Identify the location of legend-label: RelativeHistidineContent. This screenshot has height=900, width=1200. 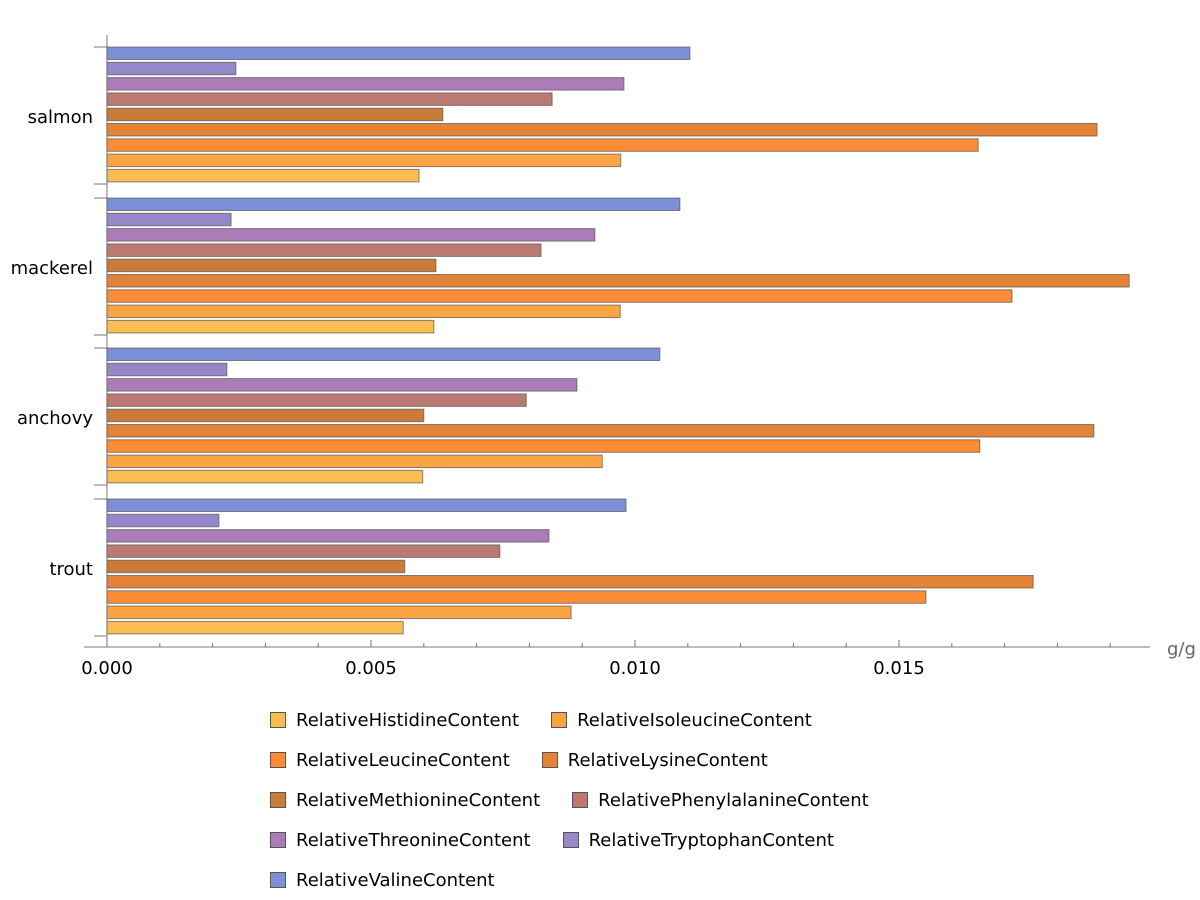
(408, 720).